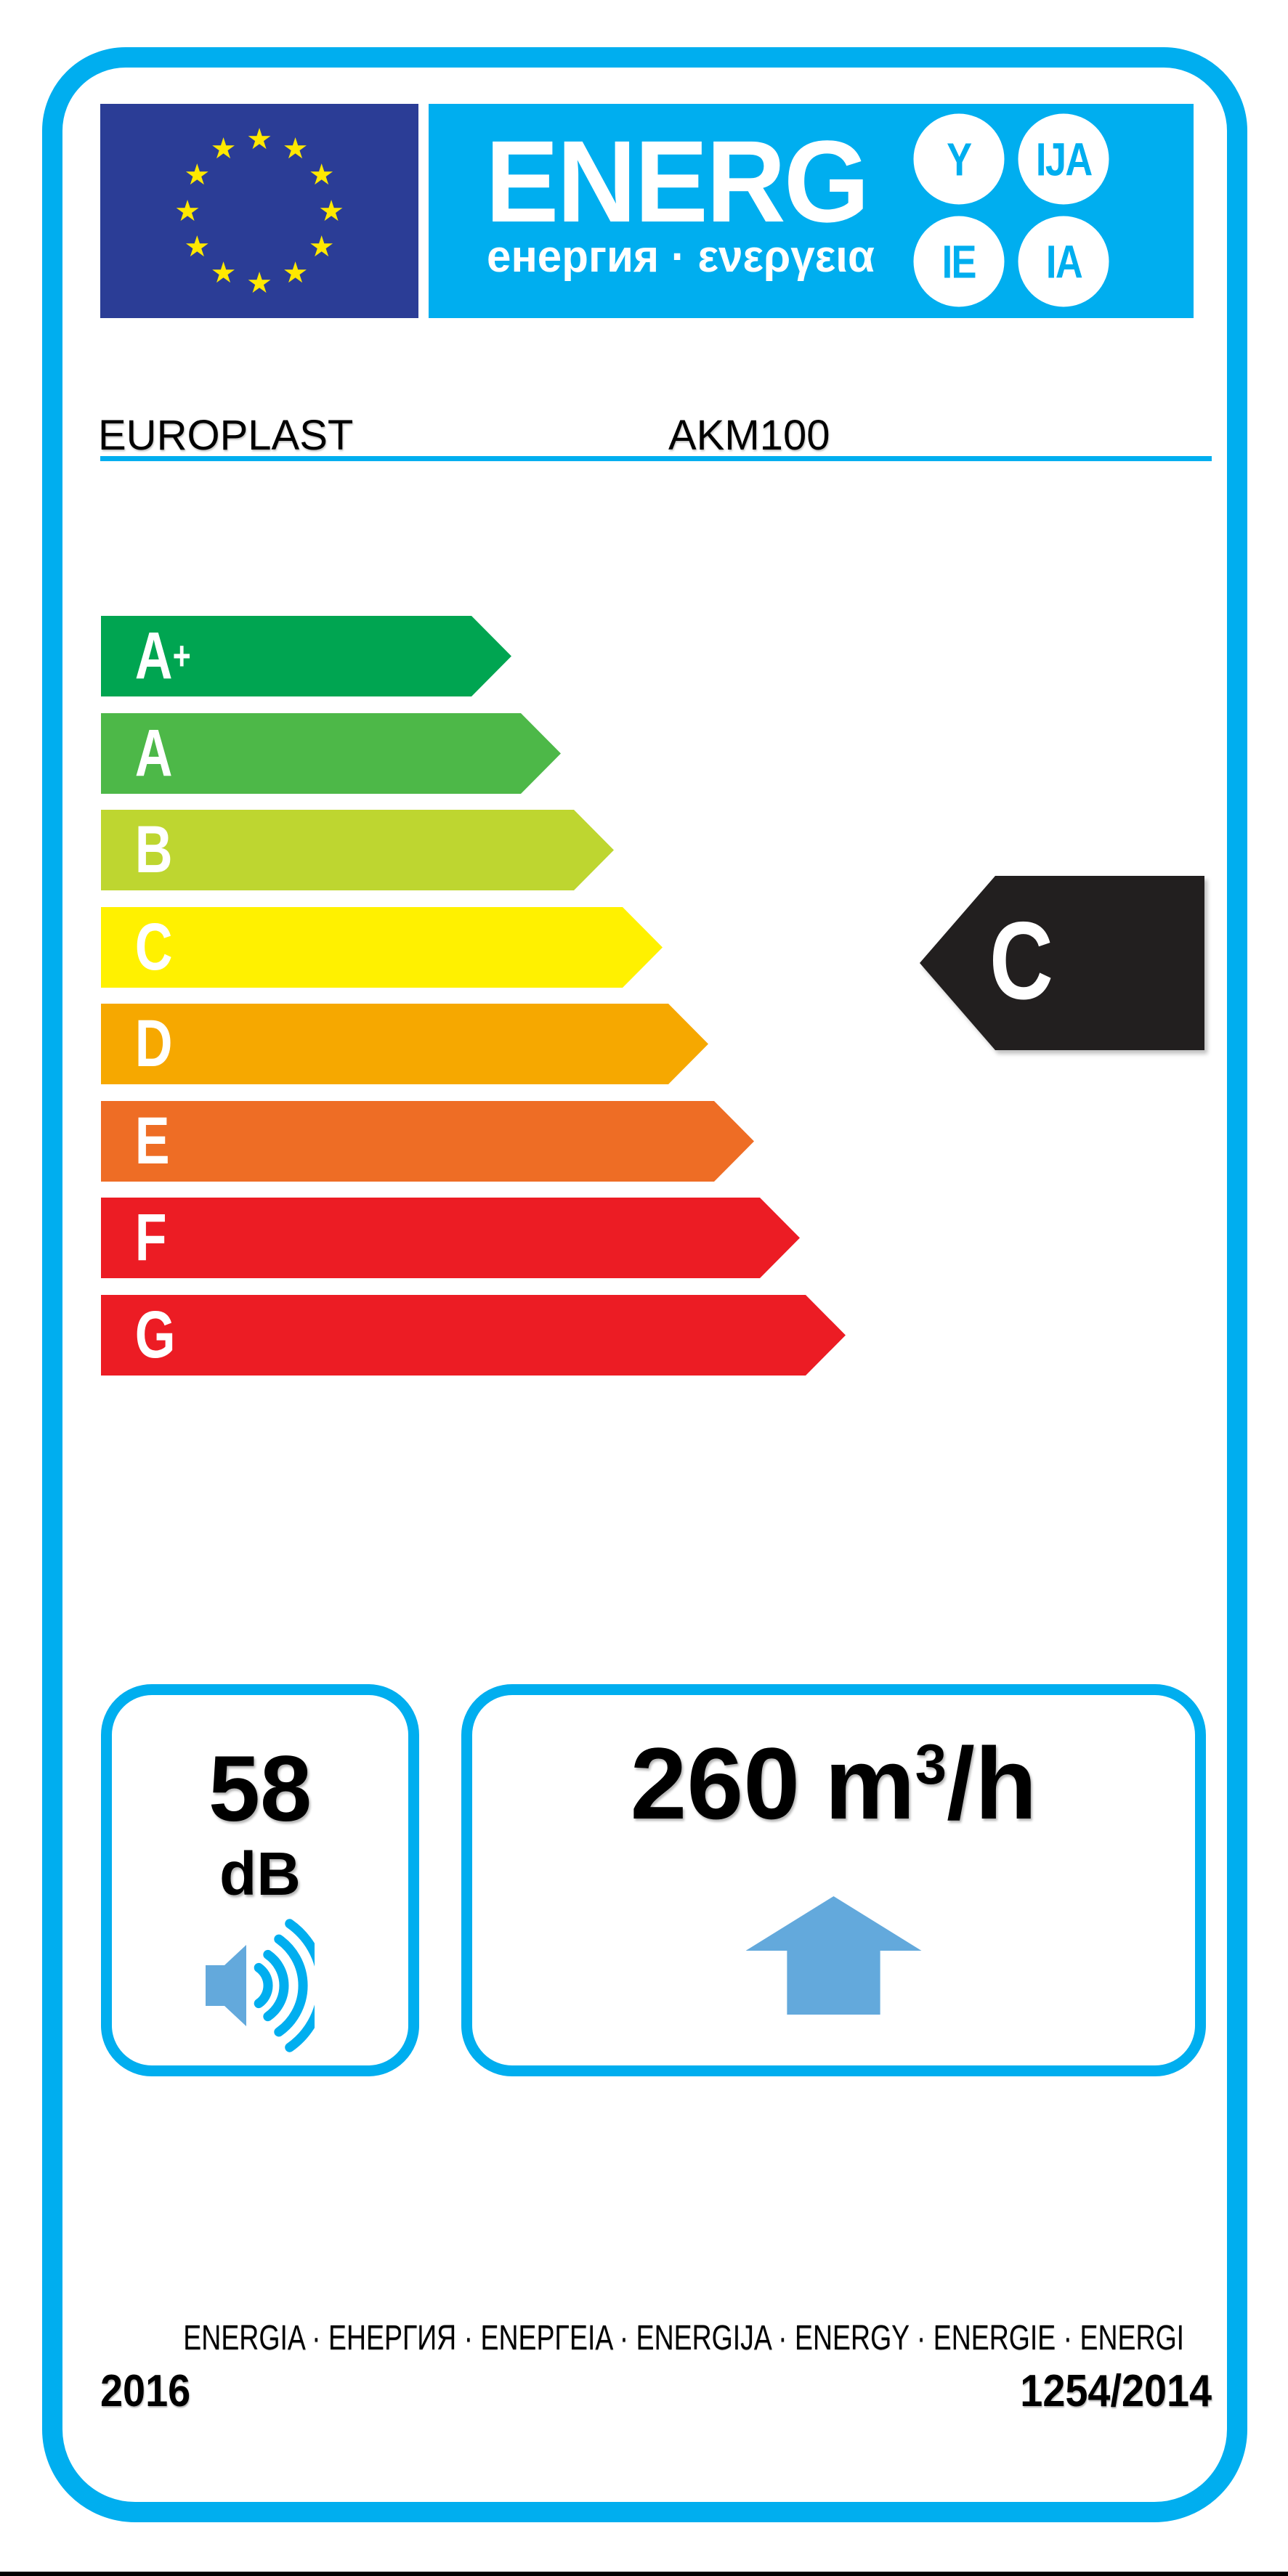 The width and height of the screenshot is (1288, 2576). What do you see at coordinates (404, 1044) in the screenshot?
I see `rating-bar-d: D` at bounding box center [404, 1044].